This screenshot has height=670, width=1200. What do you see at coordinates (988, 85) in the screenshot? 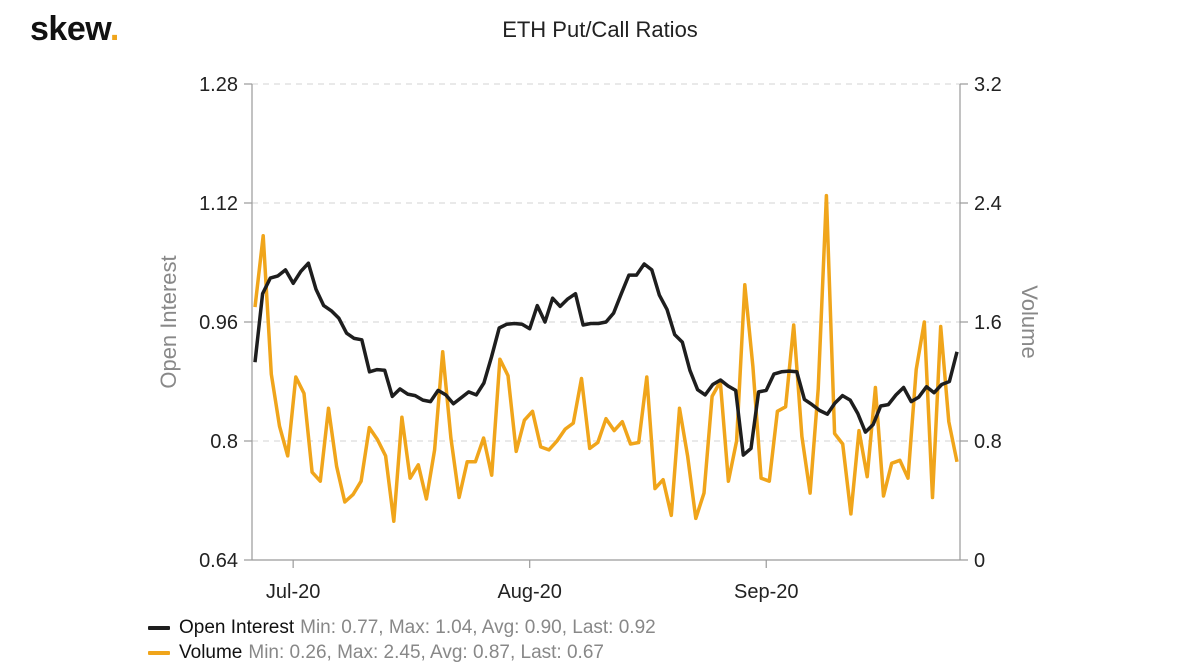
I see `y-right-tick-label: 3.2` at bounding box center [988, 85].